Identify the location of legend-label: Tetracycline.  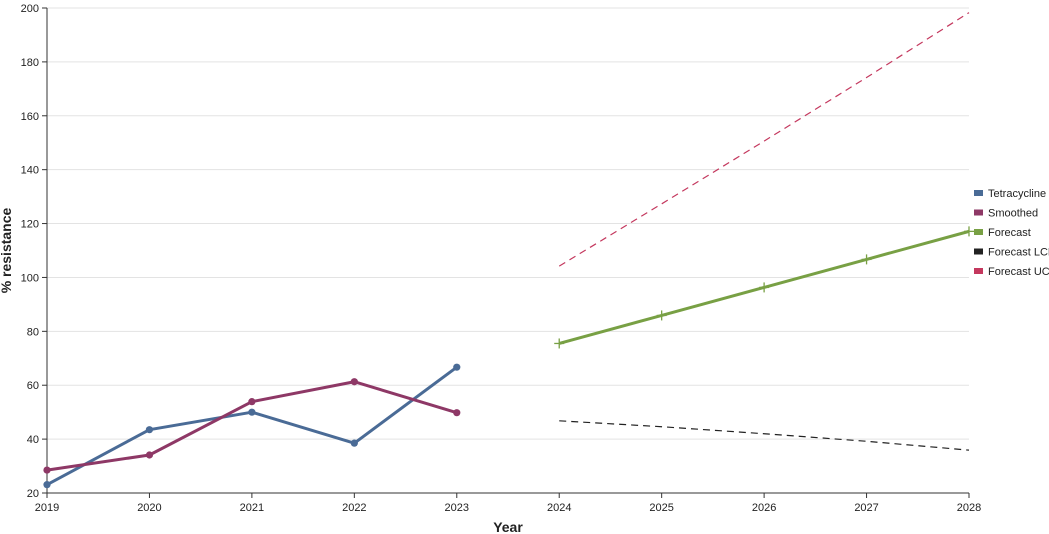
(1017, 194).